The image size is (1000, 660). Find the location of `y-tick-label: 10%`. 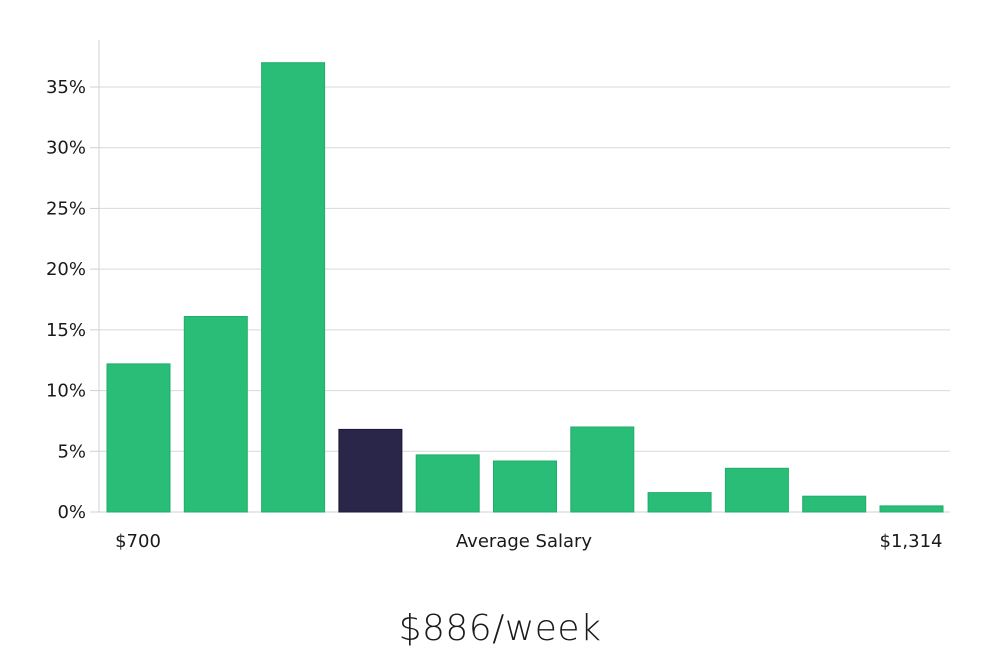

y-tick-label: 10% is located at coordinates (66, 391).